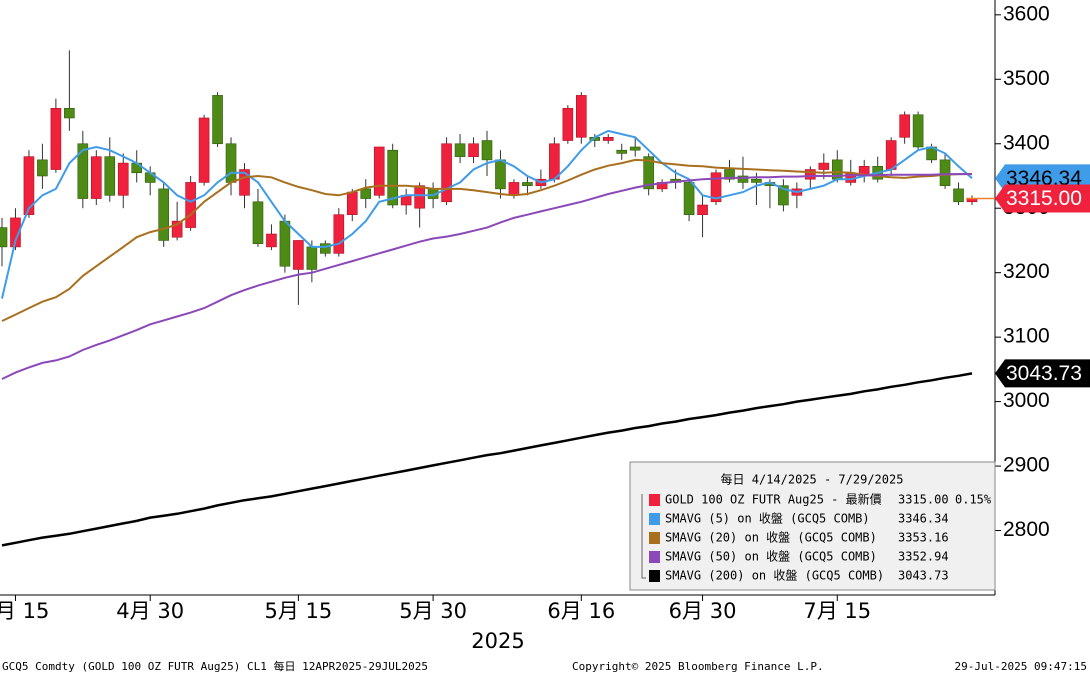 Image resolution: width=1090 pixels, height=677 pixels. I want to click on legend-bracket, so click(643, 536).